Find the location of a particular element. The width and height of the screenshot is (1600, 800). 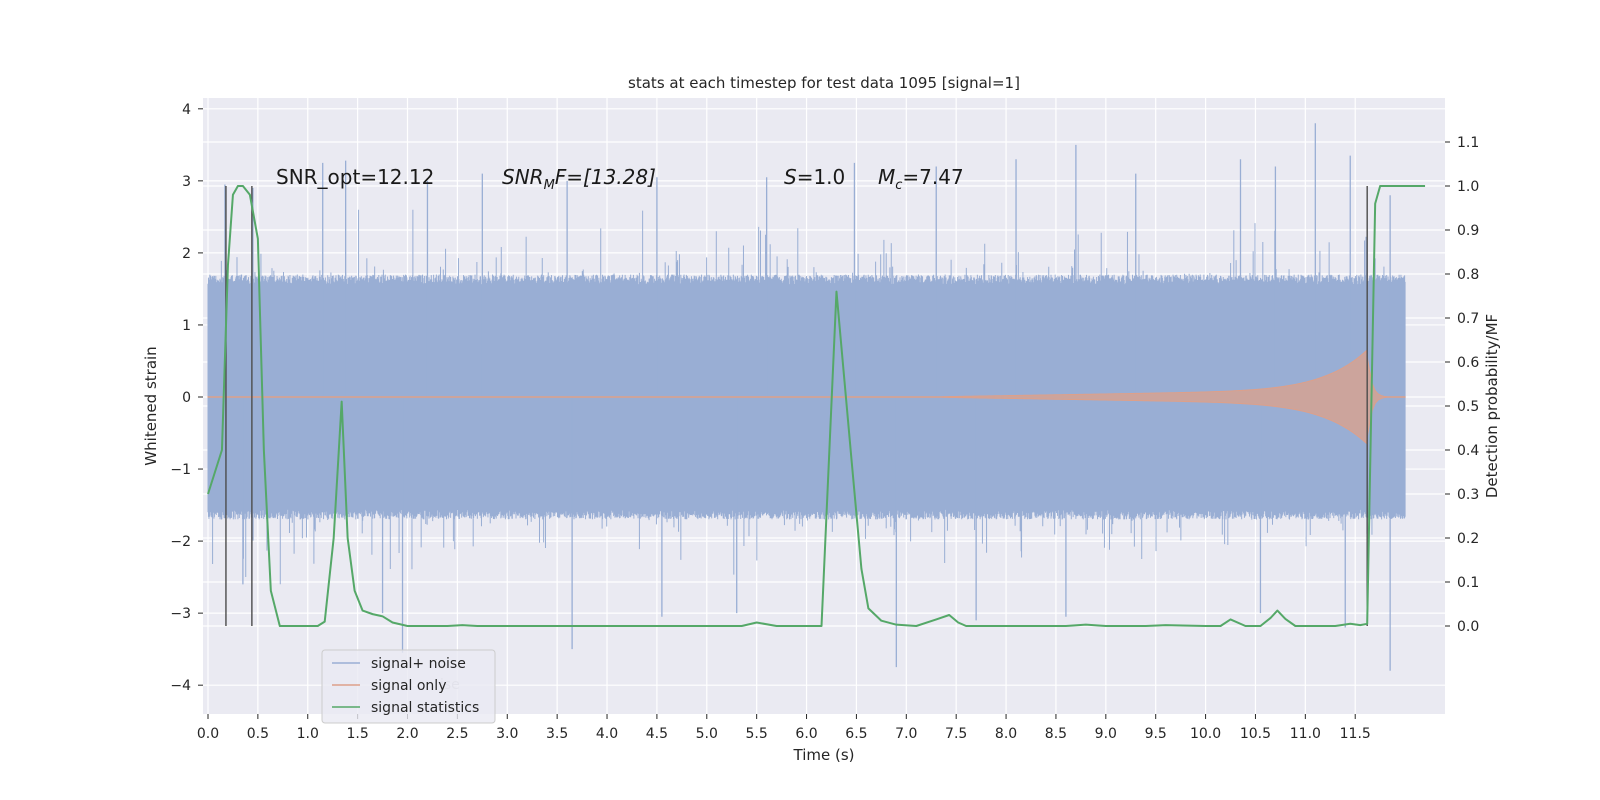

x-tick-label: 6.0 is located at coordinates (806, 734).